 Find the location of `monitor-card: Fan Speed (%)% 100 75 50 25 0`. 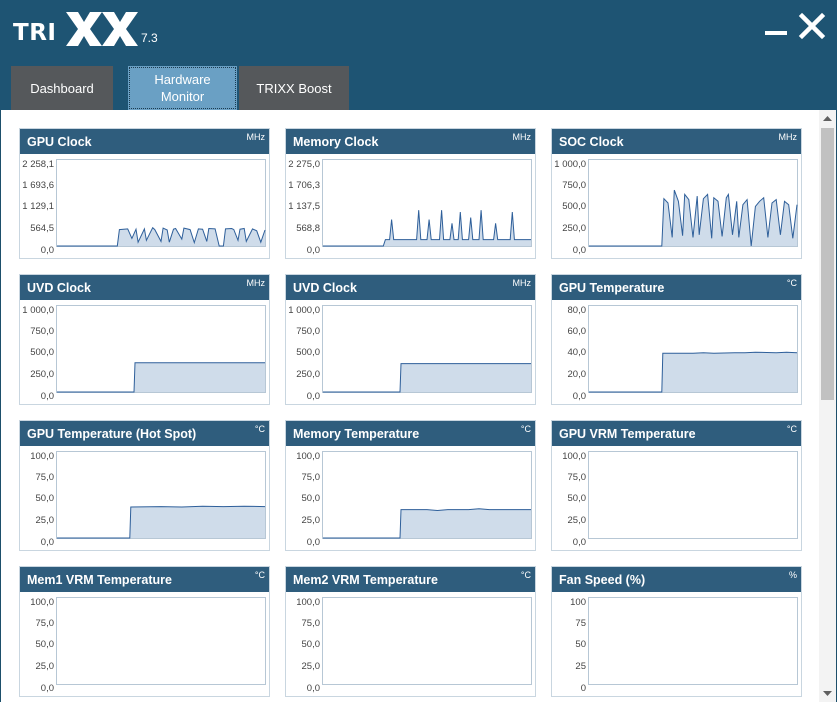

monitor-card: Fan Speed (%)% 100 75 50 25 0 is located at coordinates (676, 631).